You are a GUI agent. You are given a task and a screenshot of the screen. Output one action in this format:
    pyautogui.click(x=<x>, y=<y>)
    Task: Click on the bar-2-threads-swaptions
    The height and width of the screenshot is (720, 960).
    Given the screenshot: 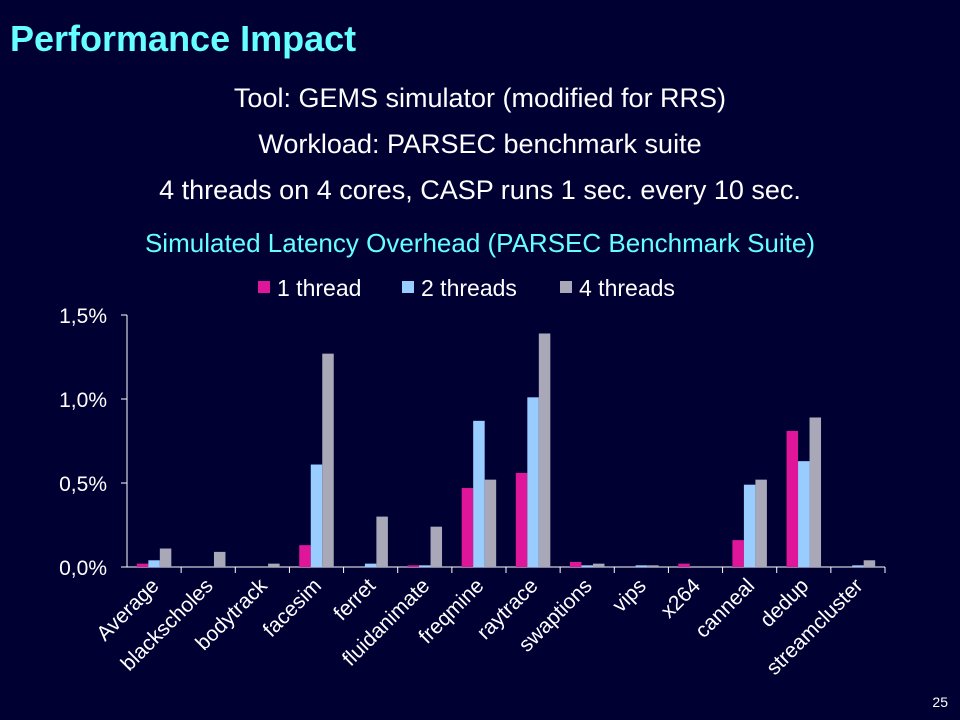 What is the action you would take?
    pyautogui.click(x=587, y=566)
    